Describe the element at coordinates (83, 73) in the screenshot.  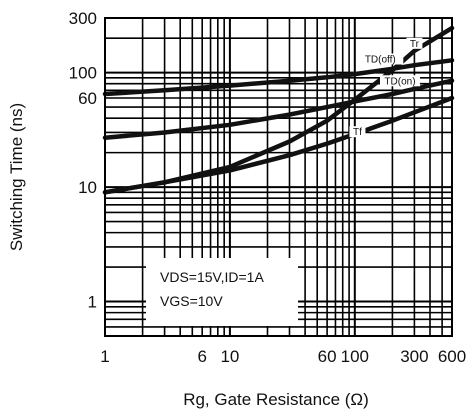
I see `y-tick-label: 100` at that location.